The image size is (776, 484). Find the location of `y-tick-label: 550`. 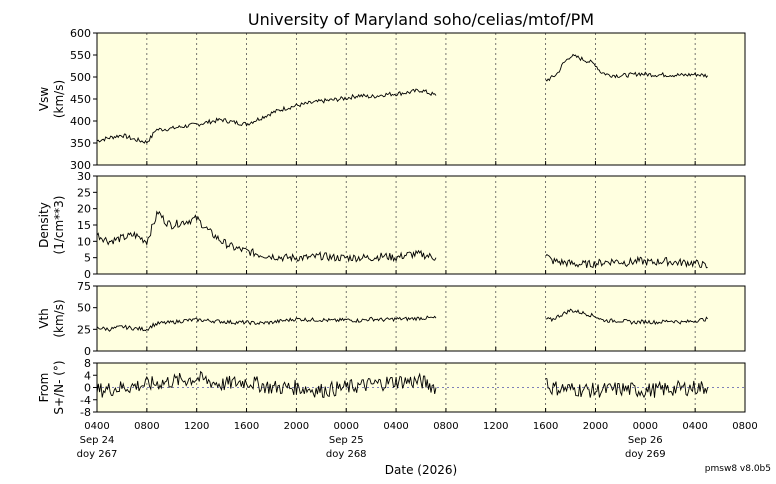

y-tick-label: 550 is located at coordinates (80, 55).